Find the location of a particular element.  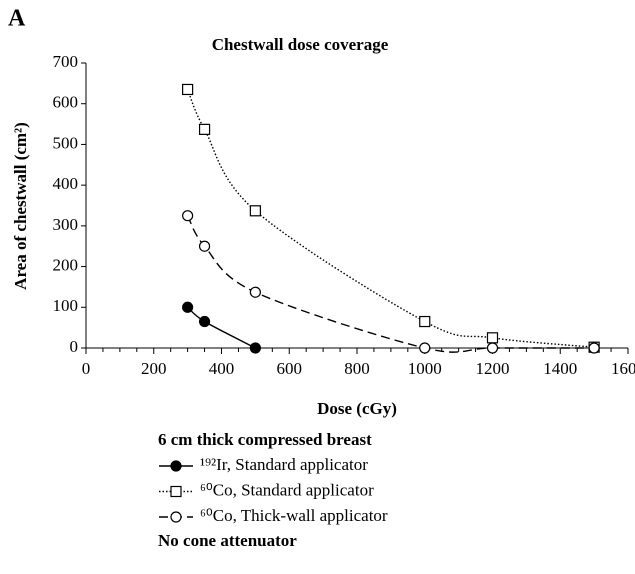

x-tick-label: 400 is located at coordinates (222, 368).